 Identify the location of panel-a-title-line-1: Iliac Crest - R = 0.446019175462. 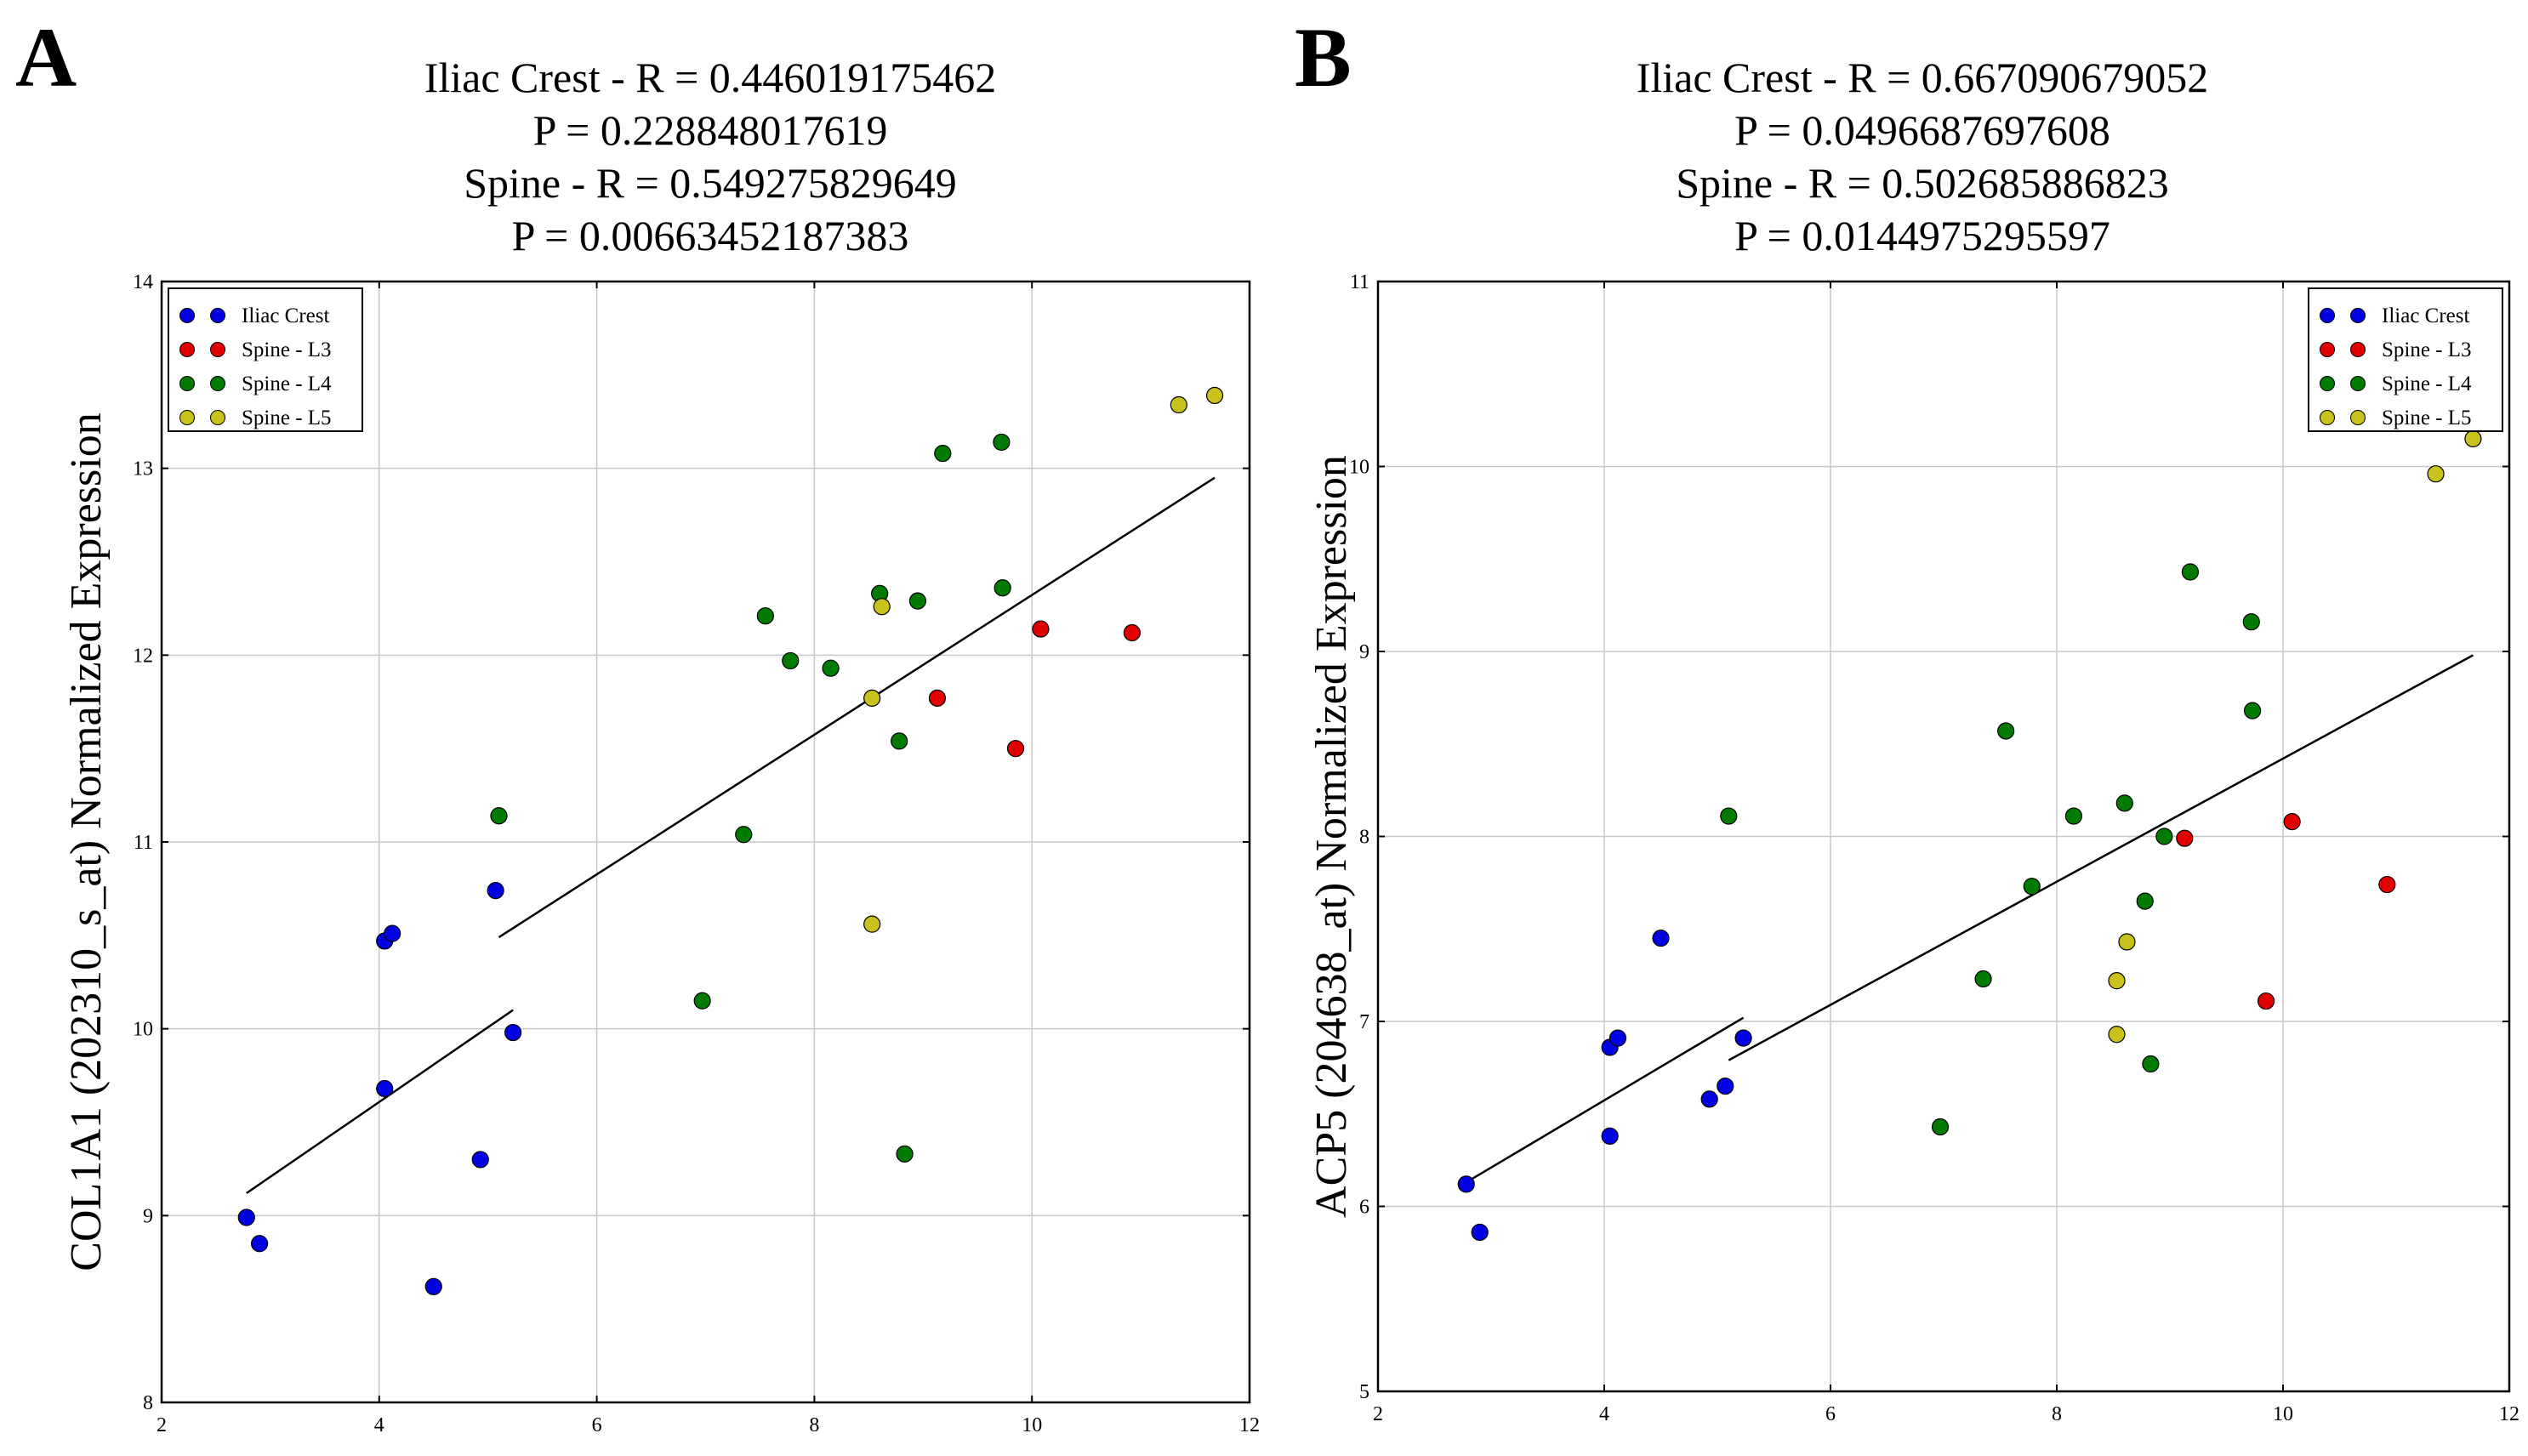
(711, 77).